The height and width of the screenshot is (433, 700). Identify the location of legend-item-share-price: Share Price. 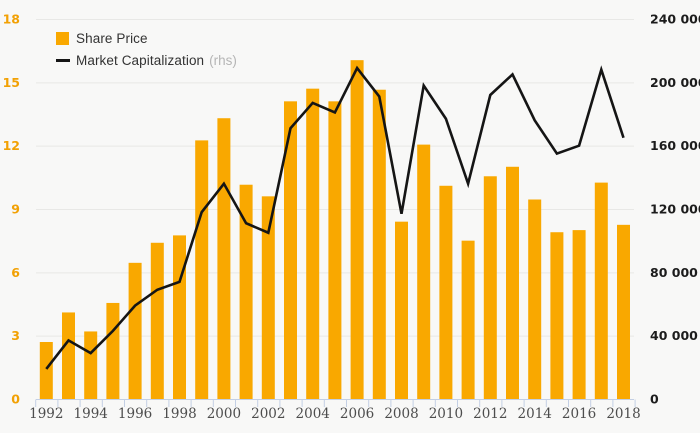
(146, 38).